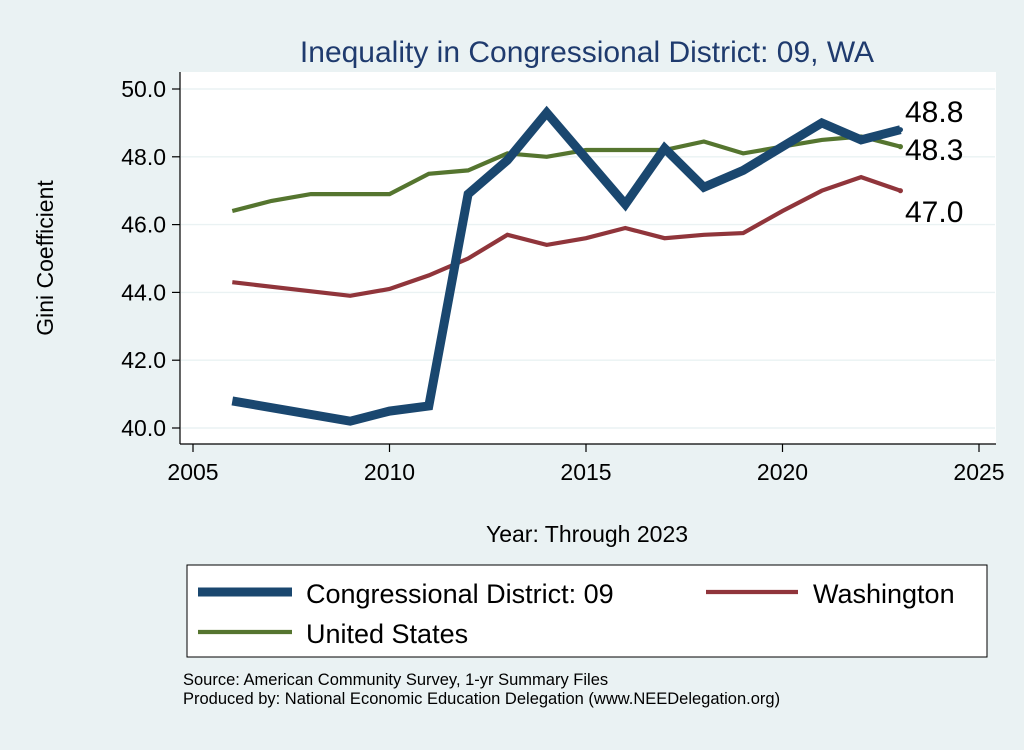 The image size is (1024, 750). I want to click on y-tick-label: 44.0, so click(143, 292).